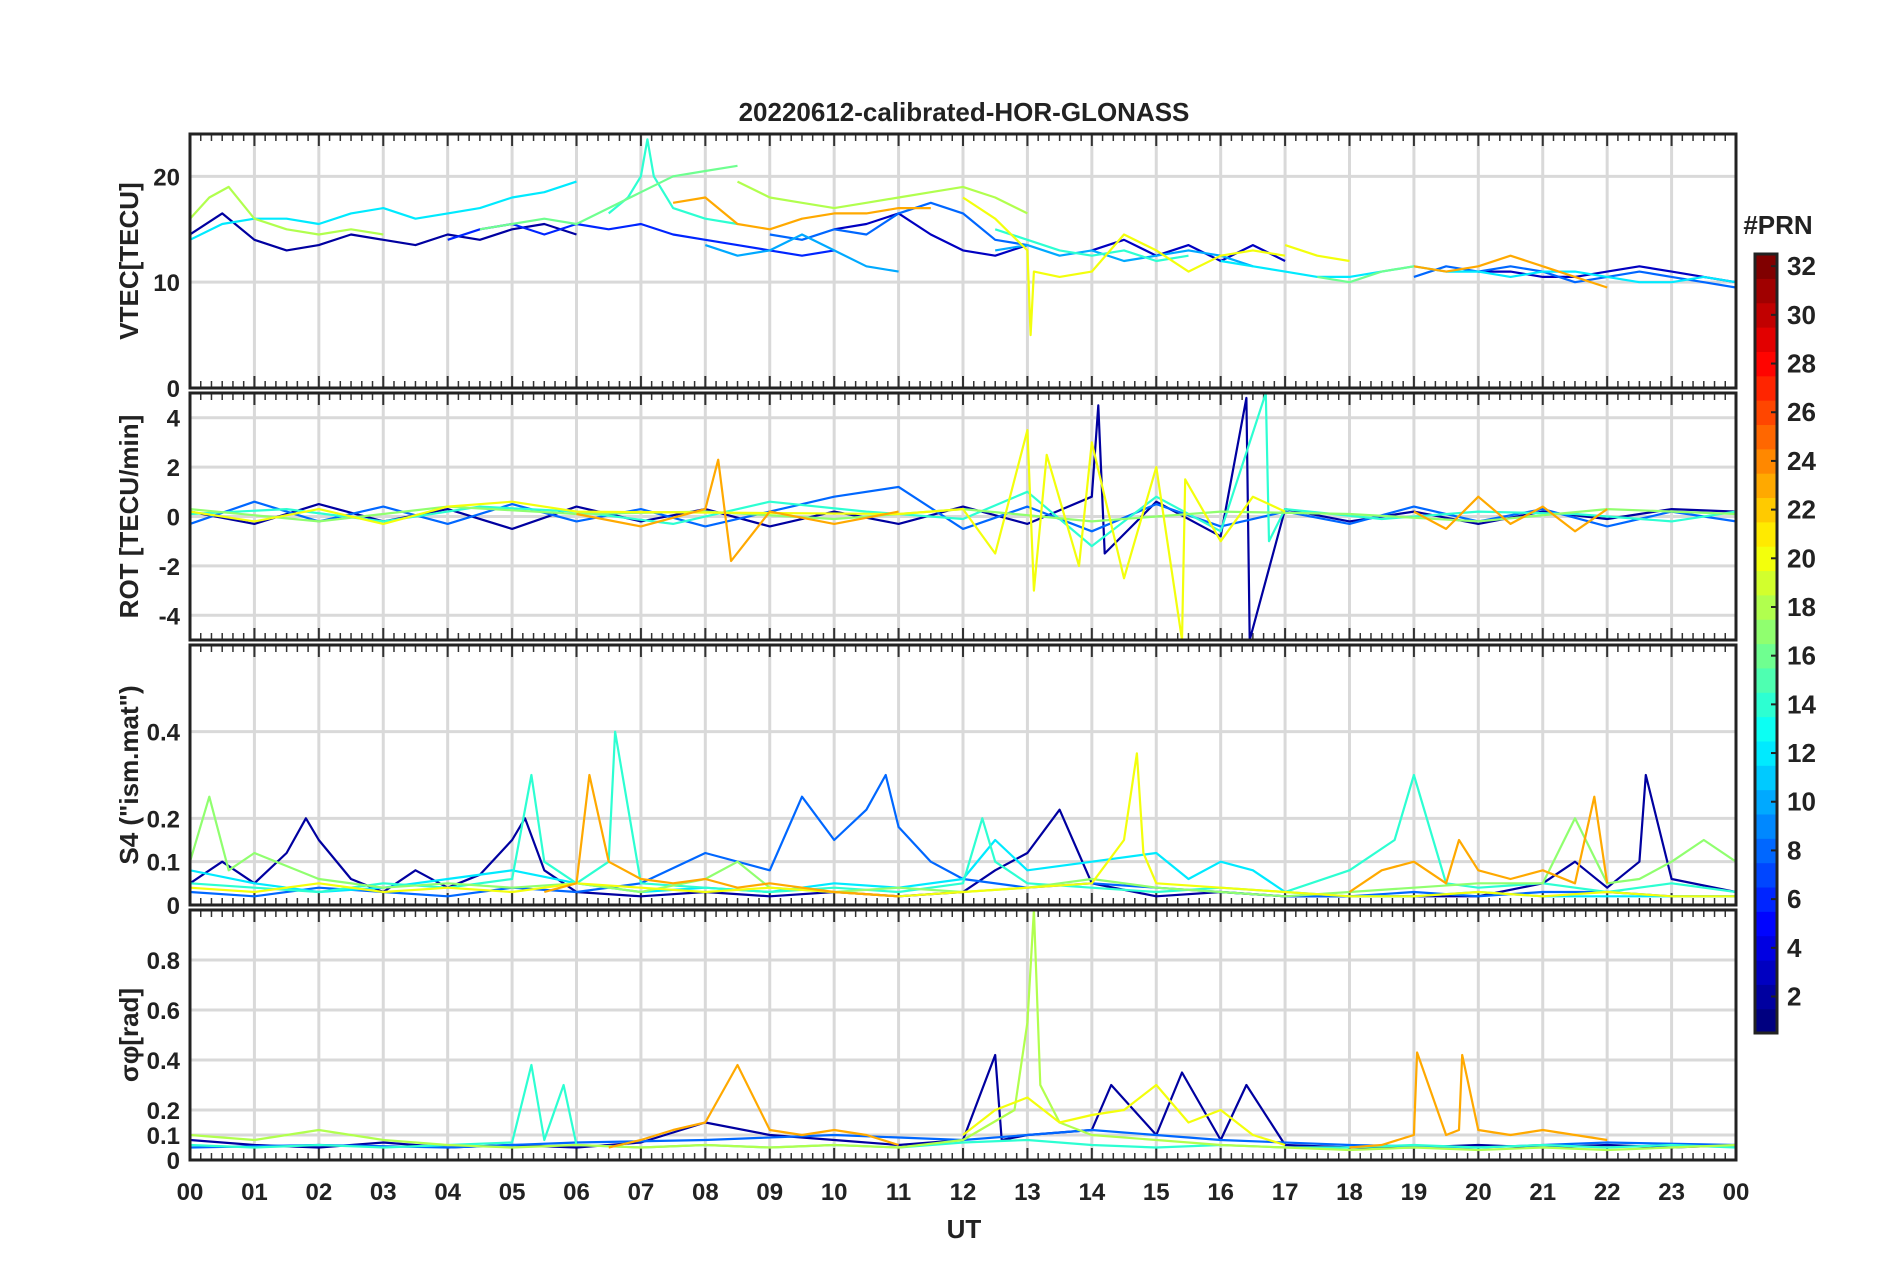 This screenshot has height=1272, width=1902. What do you see at coordinates (1091, 1192) in the screenshot?
I see `x-tick-label: 14` at bounding box center [1091, 1192].